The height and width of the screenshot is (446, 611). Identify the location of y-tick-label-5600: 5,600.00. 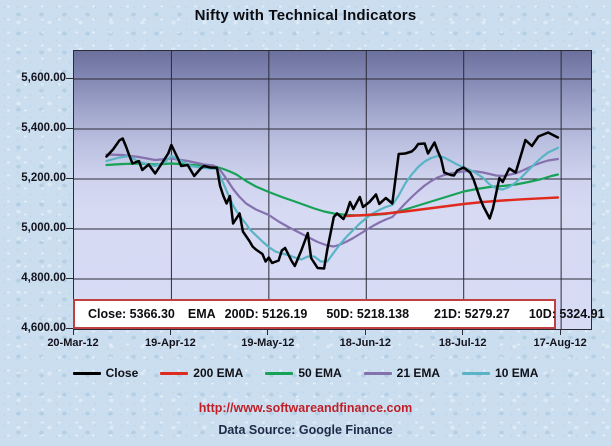
(43, 78).